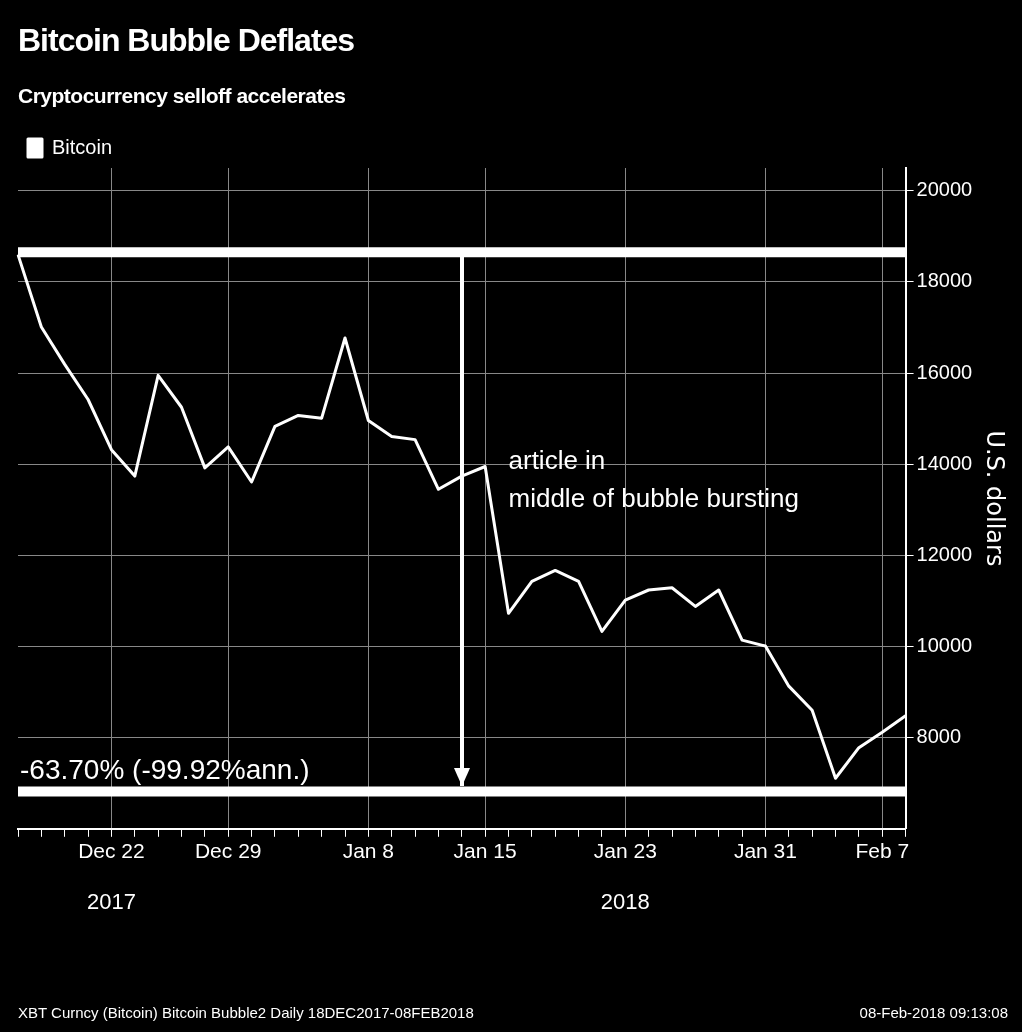 This screenshot has height=1032, width=1022. Describe the element at coordinates (485, 851) in the screenshot. I see `x-tick-label: Jan 15` at that location.